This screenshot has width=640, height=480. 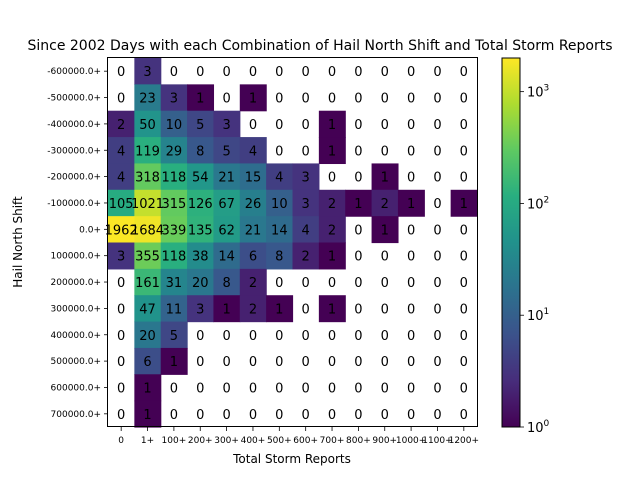 I want to click on cell-value-label: 355, so click(x=147, y=257).